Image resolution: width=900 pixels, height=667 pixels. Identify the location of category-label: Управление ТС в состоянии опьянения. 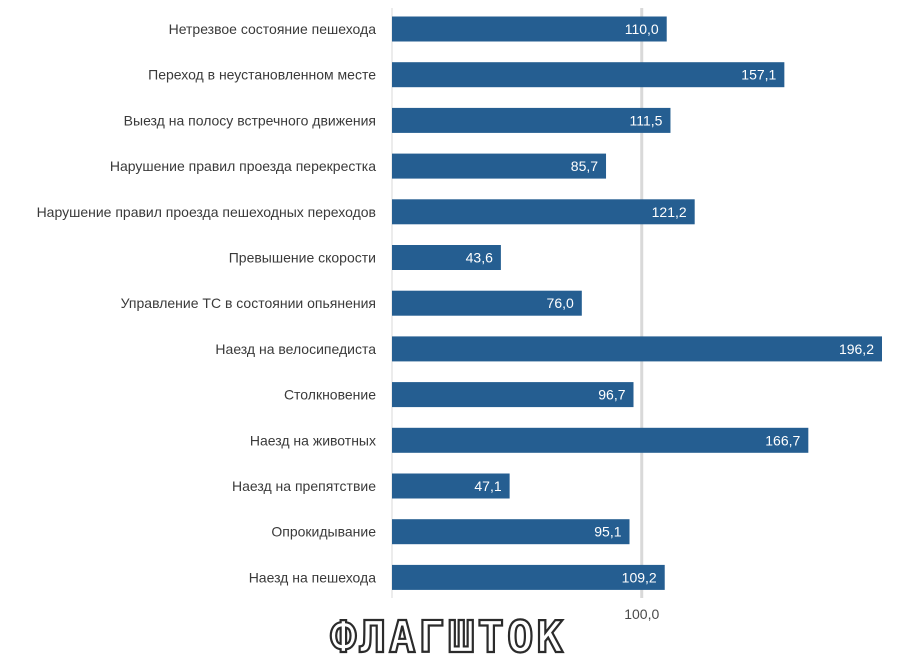
(248, 303).